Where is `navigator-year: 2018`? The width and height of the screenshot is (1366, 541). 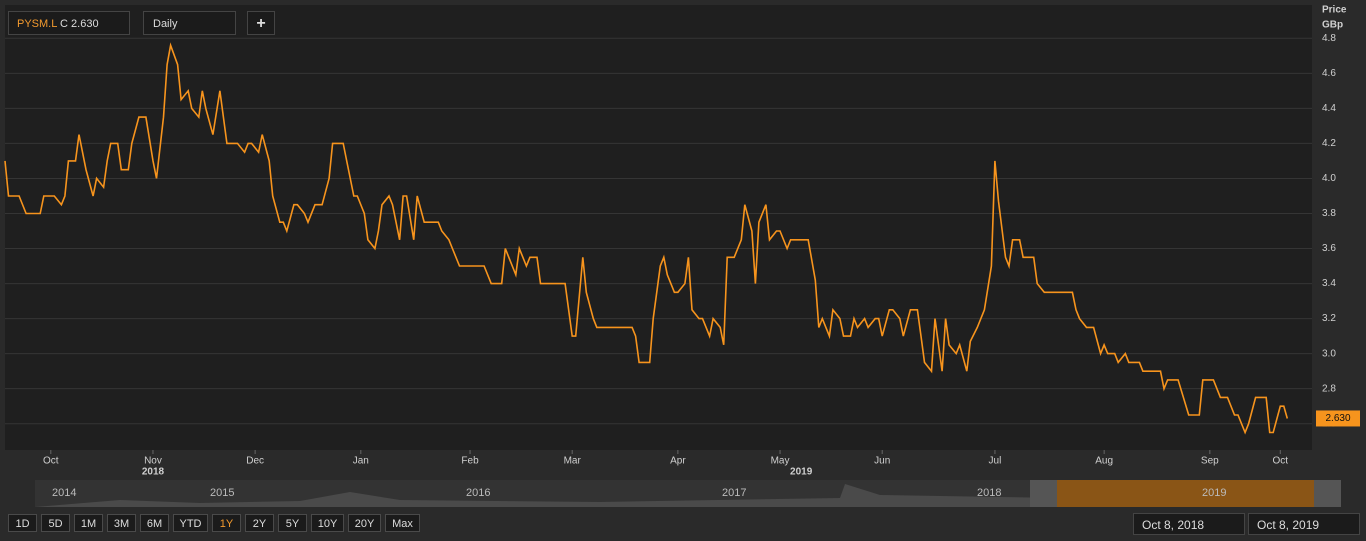 navigator-year: 2018 is located at coordinates (989, 493).